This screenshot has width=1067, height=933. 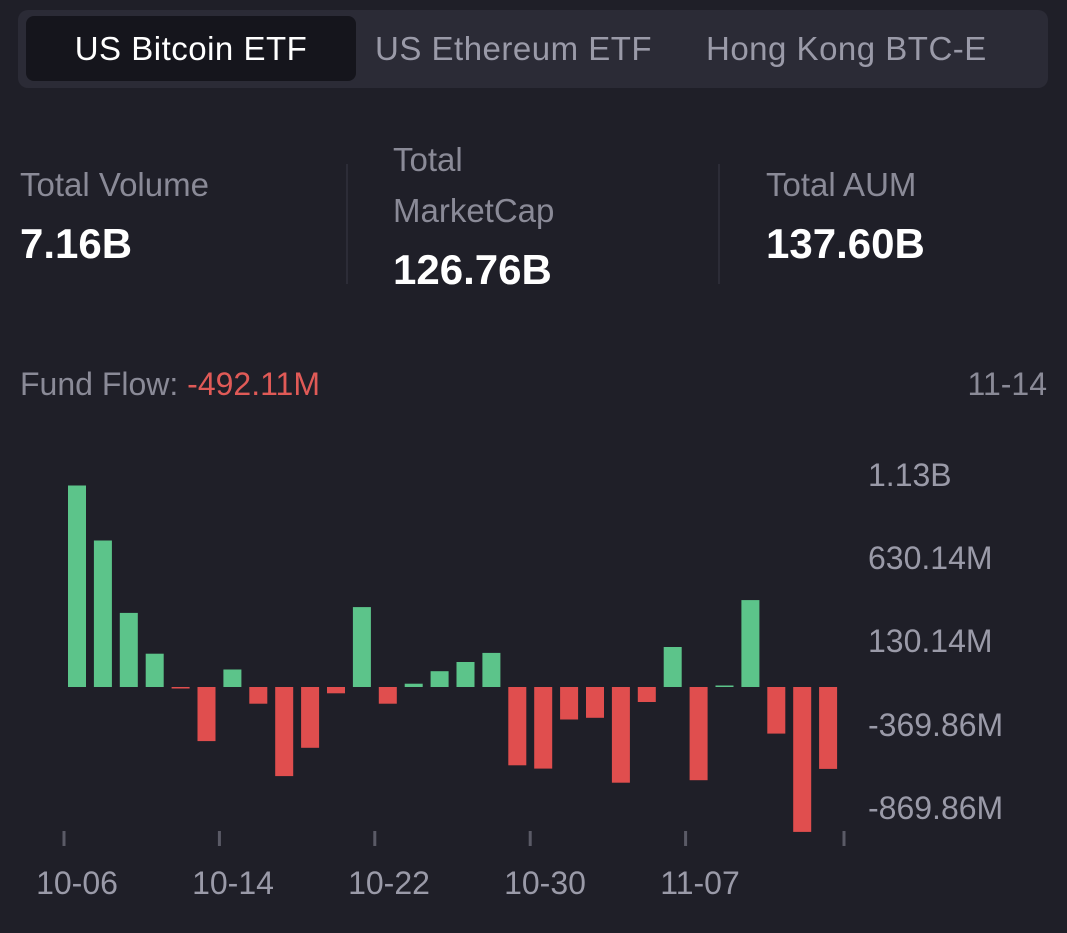 I want to click on y-tick-label: -369.86M, so click(x=935, y=725).